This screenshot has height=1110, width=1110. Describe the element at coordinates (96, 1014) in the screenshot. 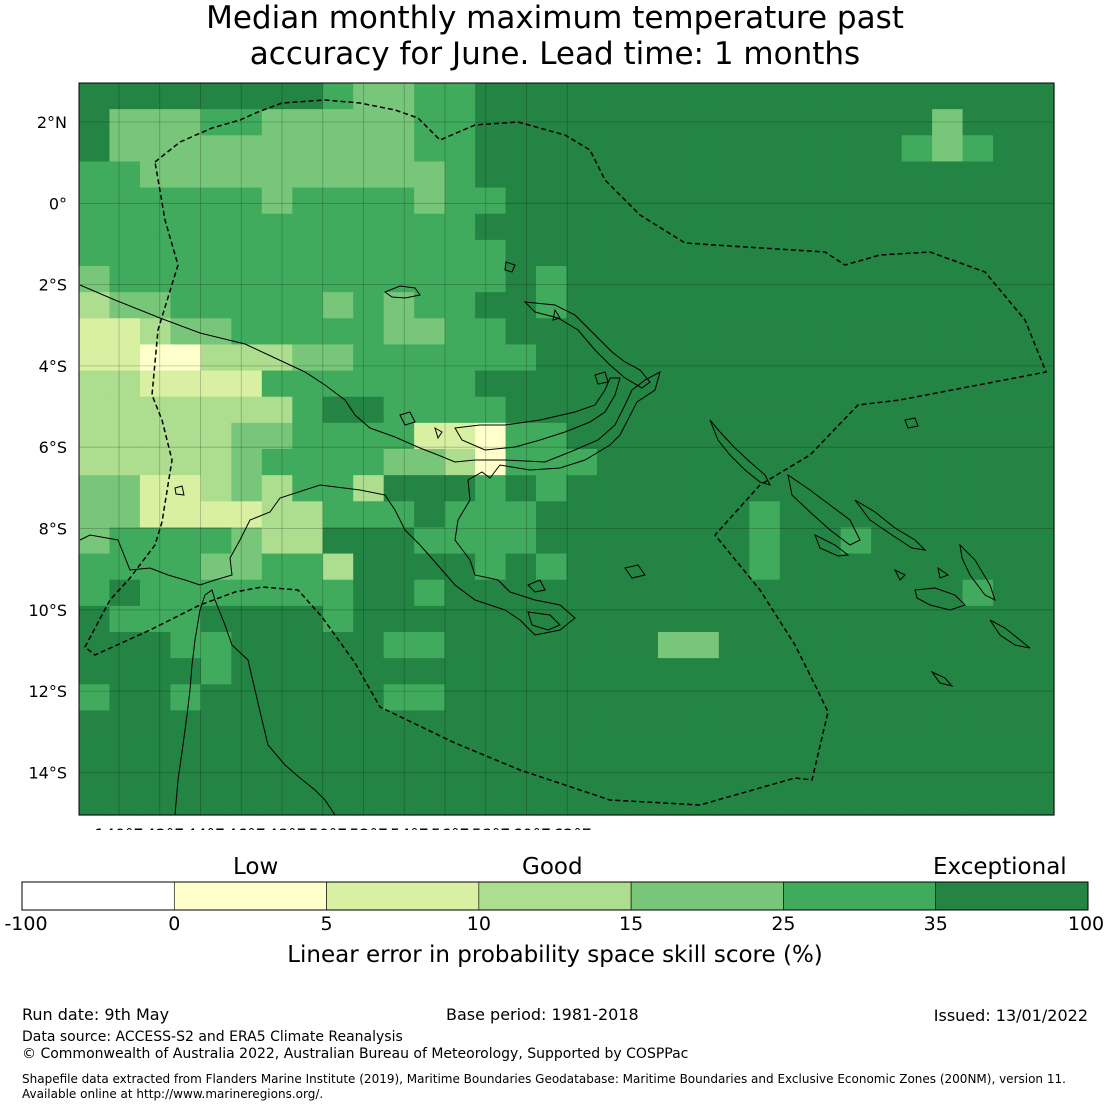

I see `run-date: Run date: 9th May` at that location.